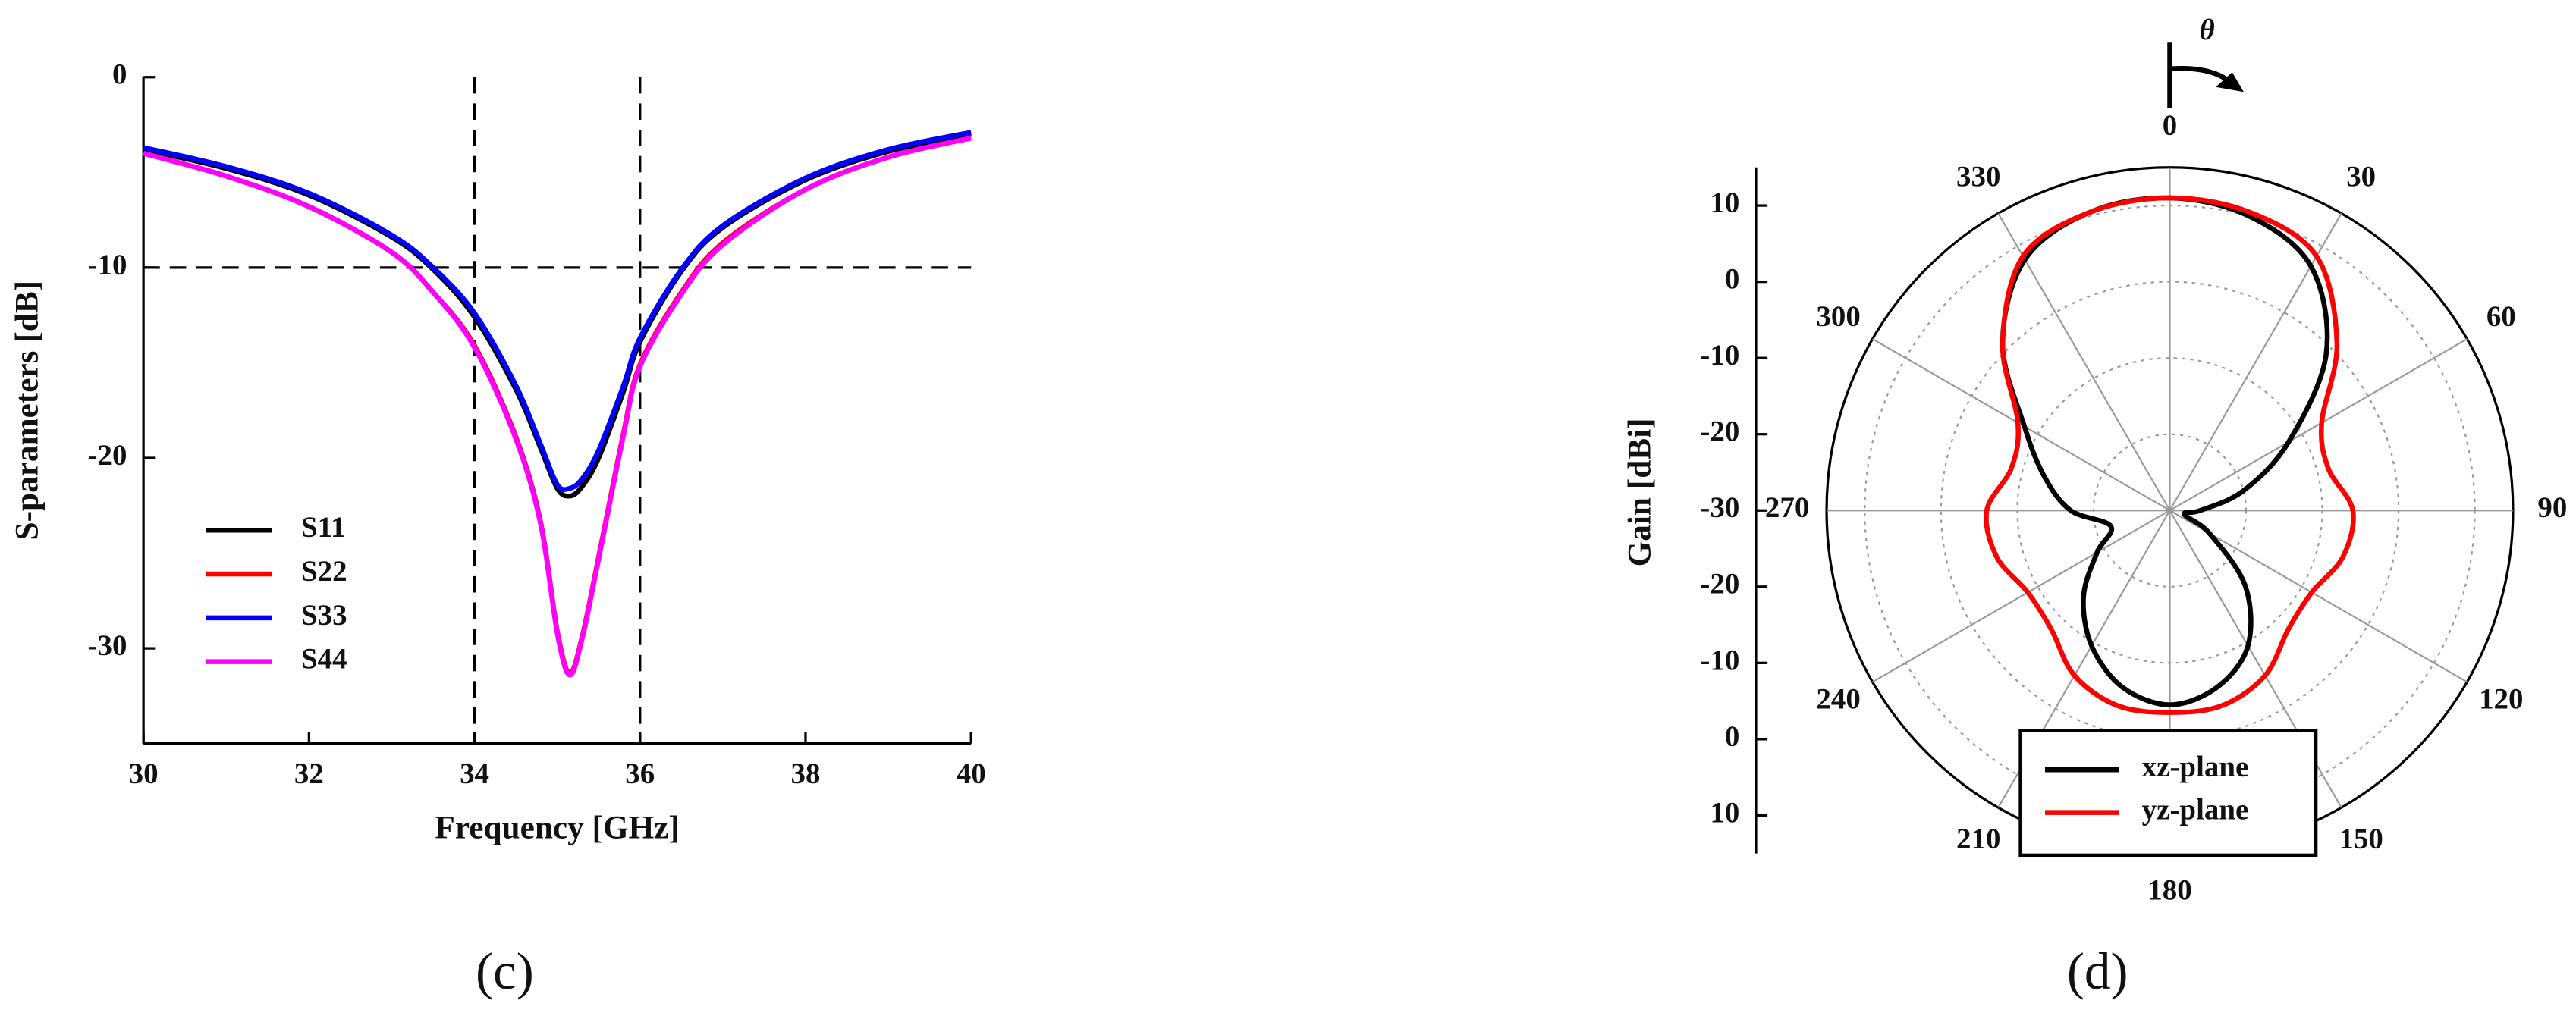 This screenshot has width=2576, height=1016. What do you see at coordinates (2361, 839) in the screenshot?
I see `theta-tick-label: 150` at bounding box center [2361, 839].